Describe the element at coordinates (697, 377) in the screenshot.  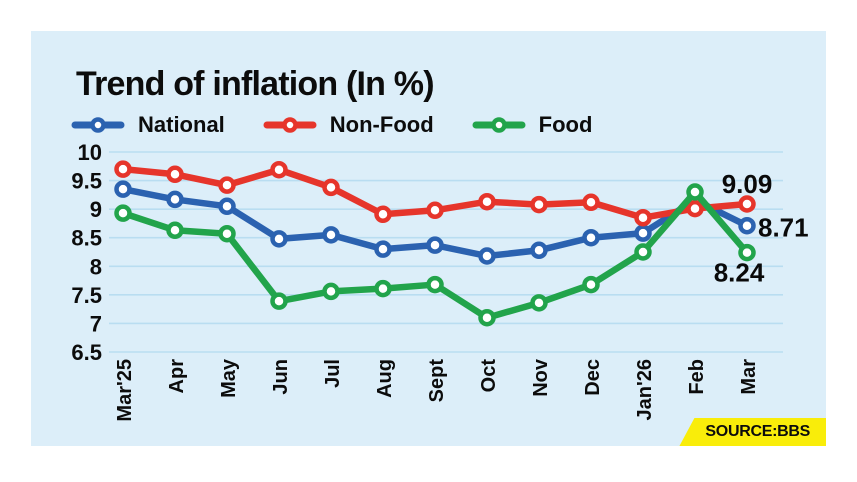
I see `x-axis-tick-label: Feb` at that location.